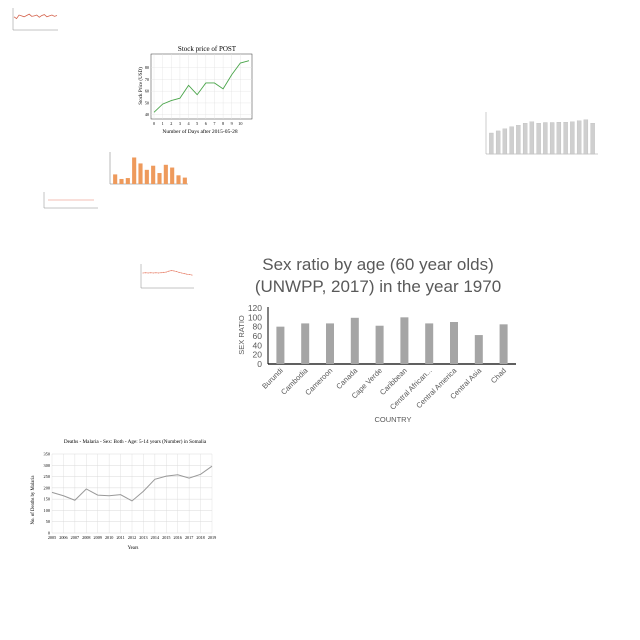 Image resolution: width=640 pixels, height=640 pixels. I want to click on stock-chart-xlabel: Number of Days after 2015-05-28, so click(199, 131).